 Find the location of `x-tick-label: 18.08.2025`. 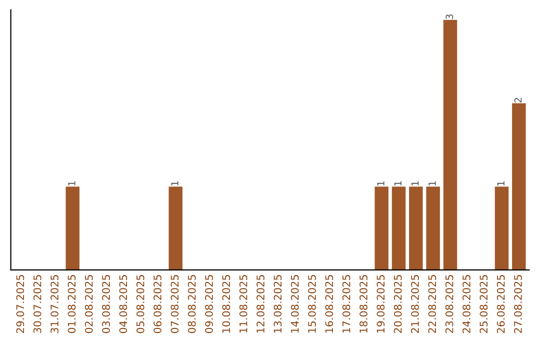

x-tick-label: 18.08.2025 is located at coordinates (364, 304).